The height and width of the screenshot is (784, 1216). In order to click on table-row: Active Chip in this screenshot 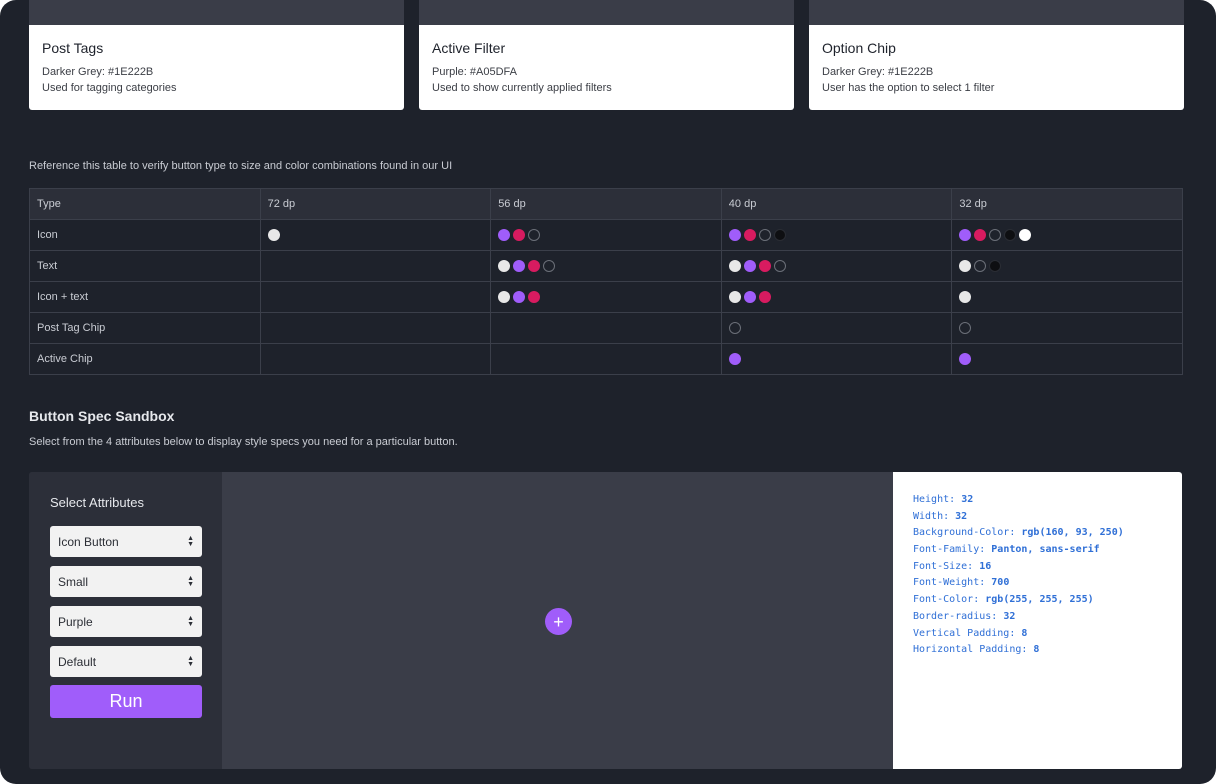, I will do `click(606, 359)`.